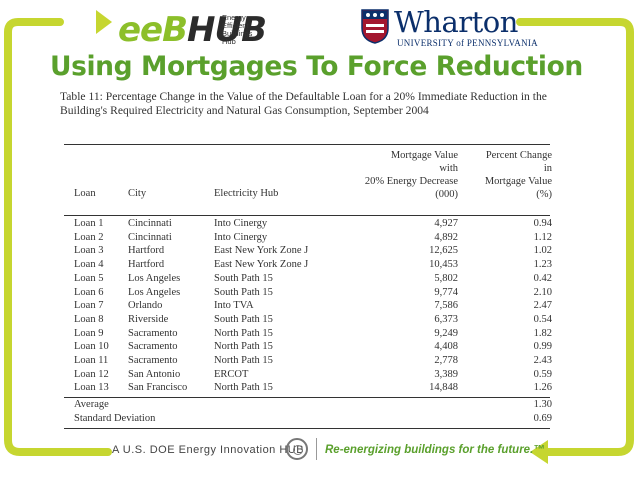  What do you see at coordinates (542, 265) in the screenshot?
I see `cell-percent-change: 1.23` at bounding box center [542, 265].